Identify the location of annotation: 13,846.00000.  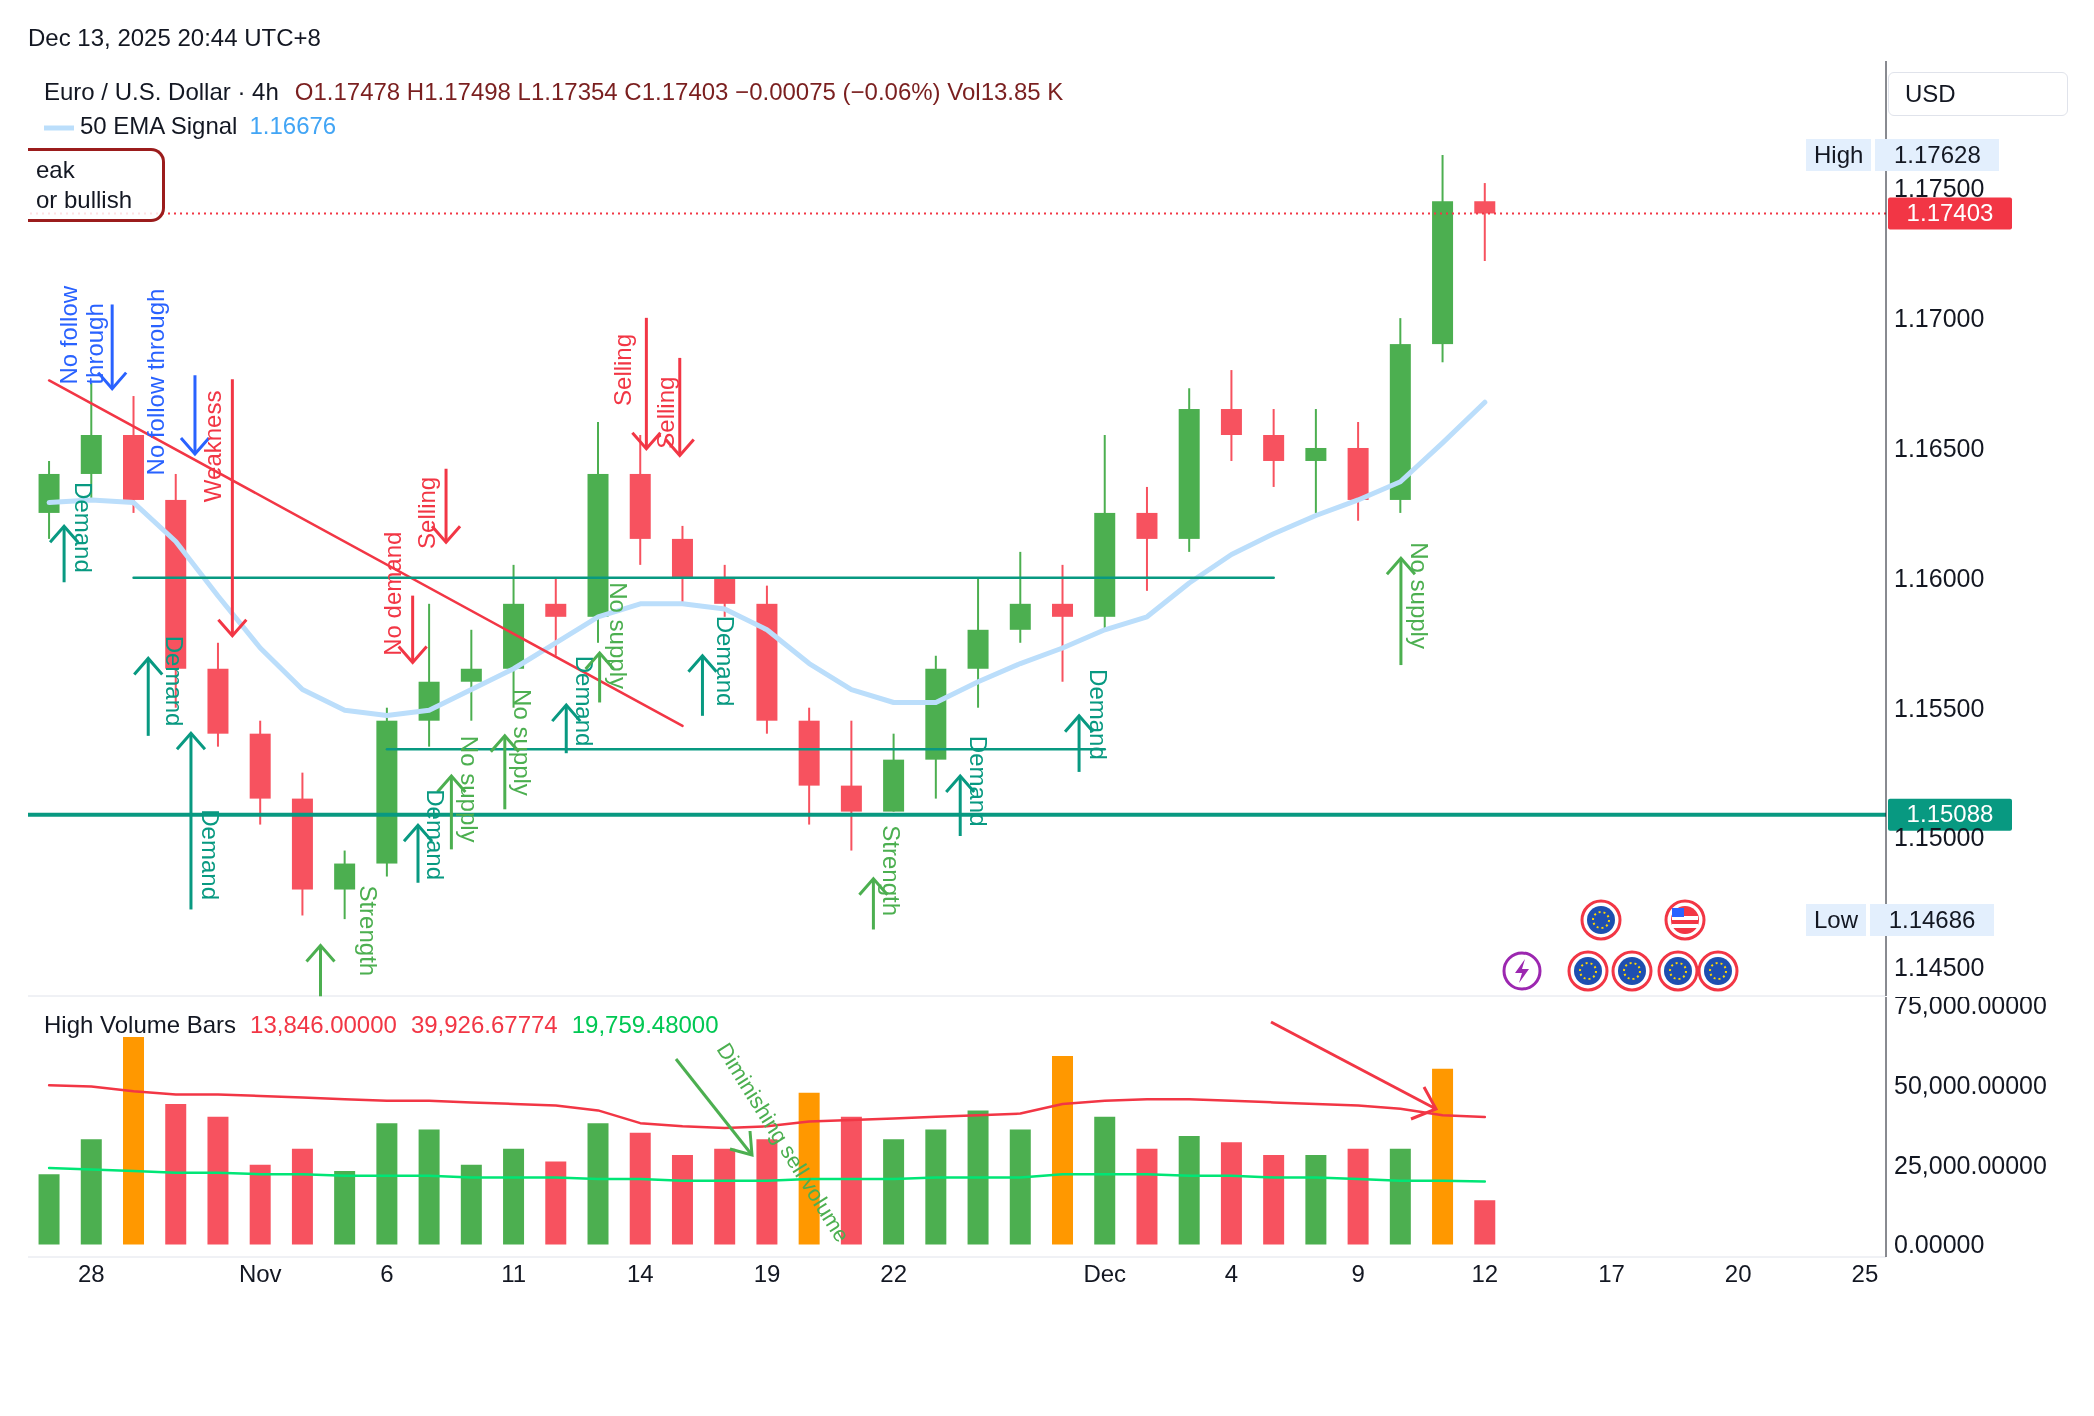
(323, 1024).